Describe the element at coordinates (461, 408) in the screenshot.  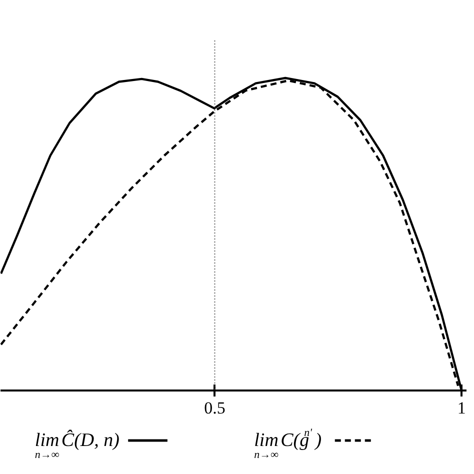
I see `x-tick-label: 1` at that location.